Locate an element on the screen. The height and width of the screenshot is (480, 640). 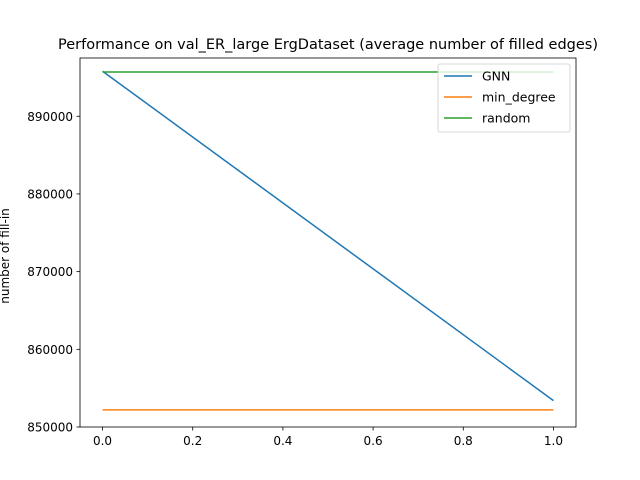
x-tick-label: 0.8 is located at coordinates (463, 441).